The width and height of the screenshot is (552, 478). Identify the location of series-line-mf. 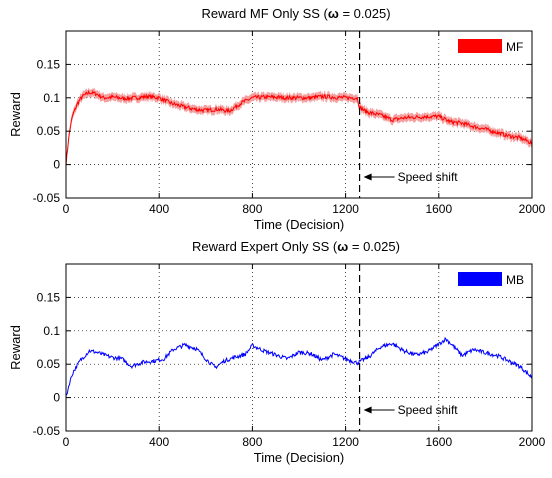
(299, 128).